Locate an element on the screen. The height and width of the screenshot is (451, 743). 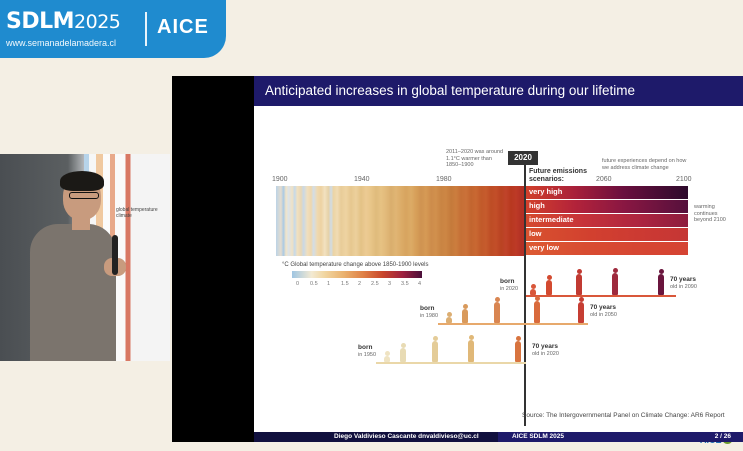
sdlm-logo: SDLM2025 is located at coordinates (63, 21).